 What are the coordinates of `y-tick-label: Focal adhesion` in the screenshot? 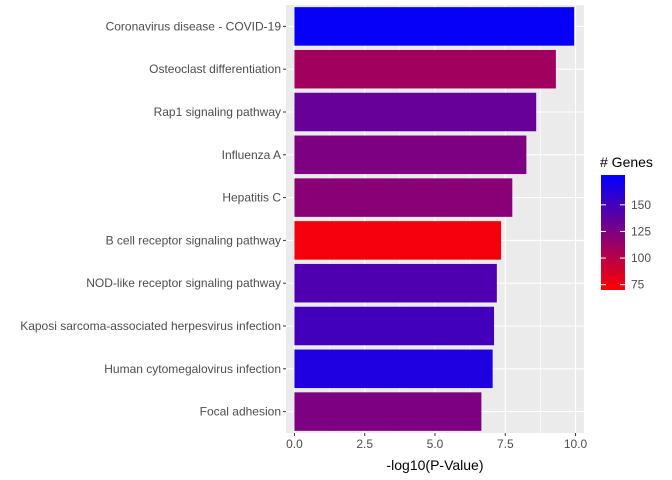 It's located at (240, 412).